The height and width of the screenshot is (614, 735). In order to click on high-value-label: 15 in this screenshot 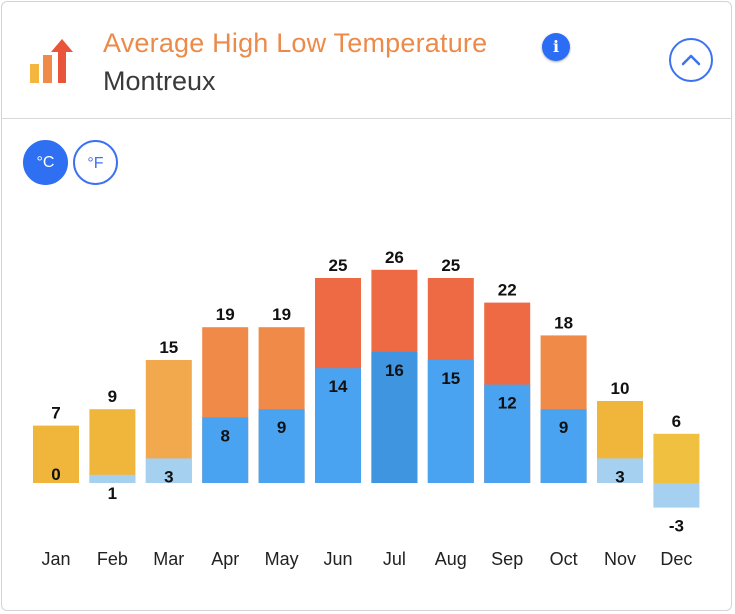, I will do `click(168, 347)`.